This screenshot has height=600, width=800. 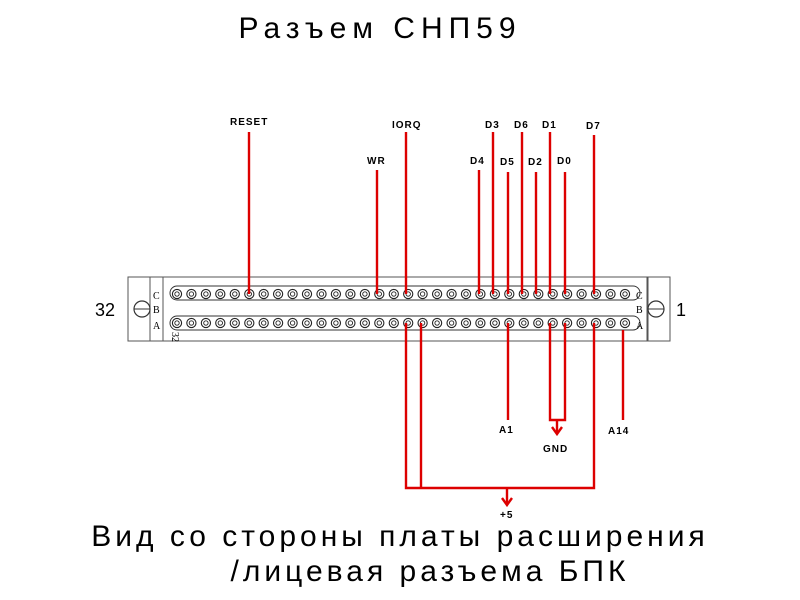 What do you see at coordinates (220, 323) in the screenshot?
I see `pin-a-29-center` at bounding box center [220, 323].